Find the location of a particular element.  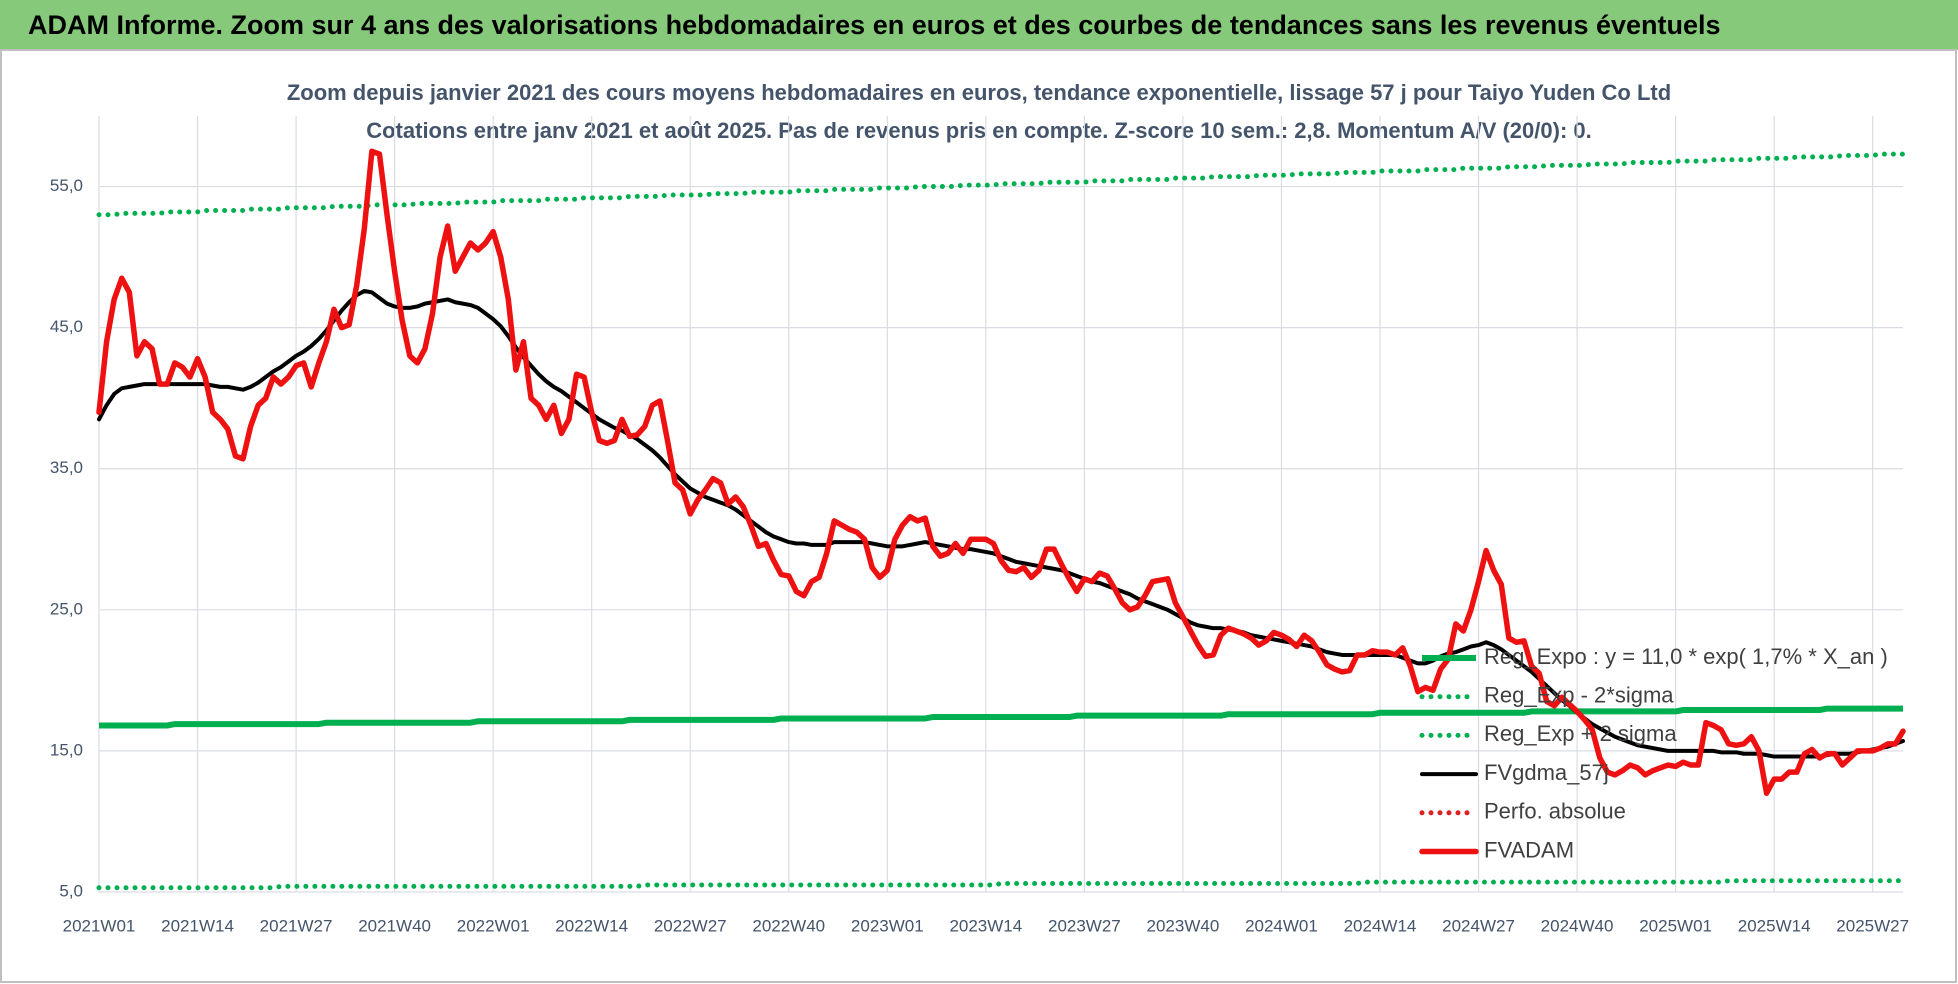

x-tick-label: 2025W01 is located at coordinates (1675, 925).